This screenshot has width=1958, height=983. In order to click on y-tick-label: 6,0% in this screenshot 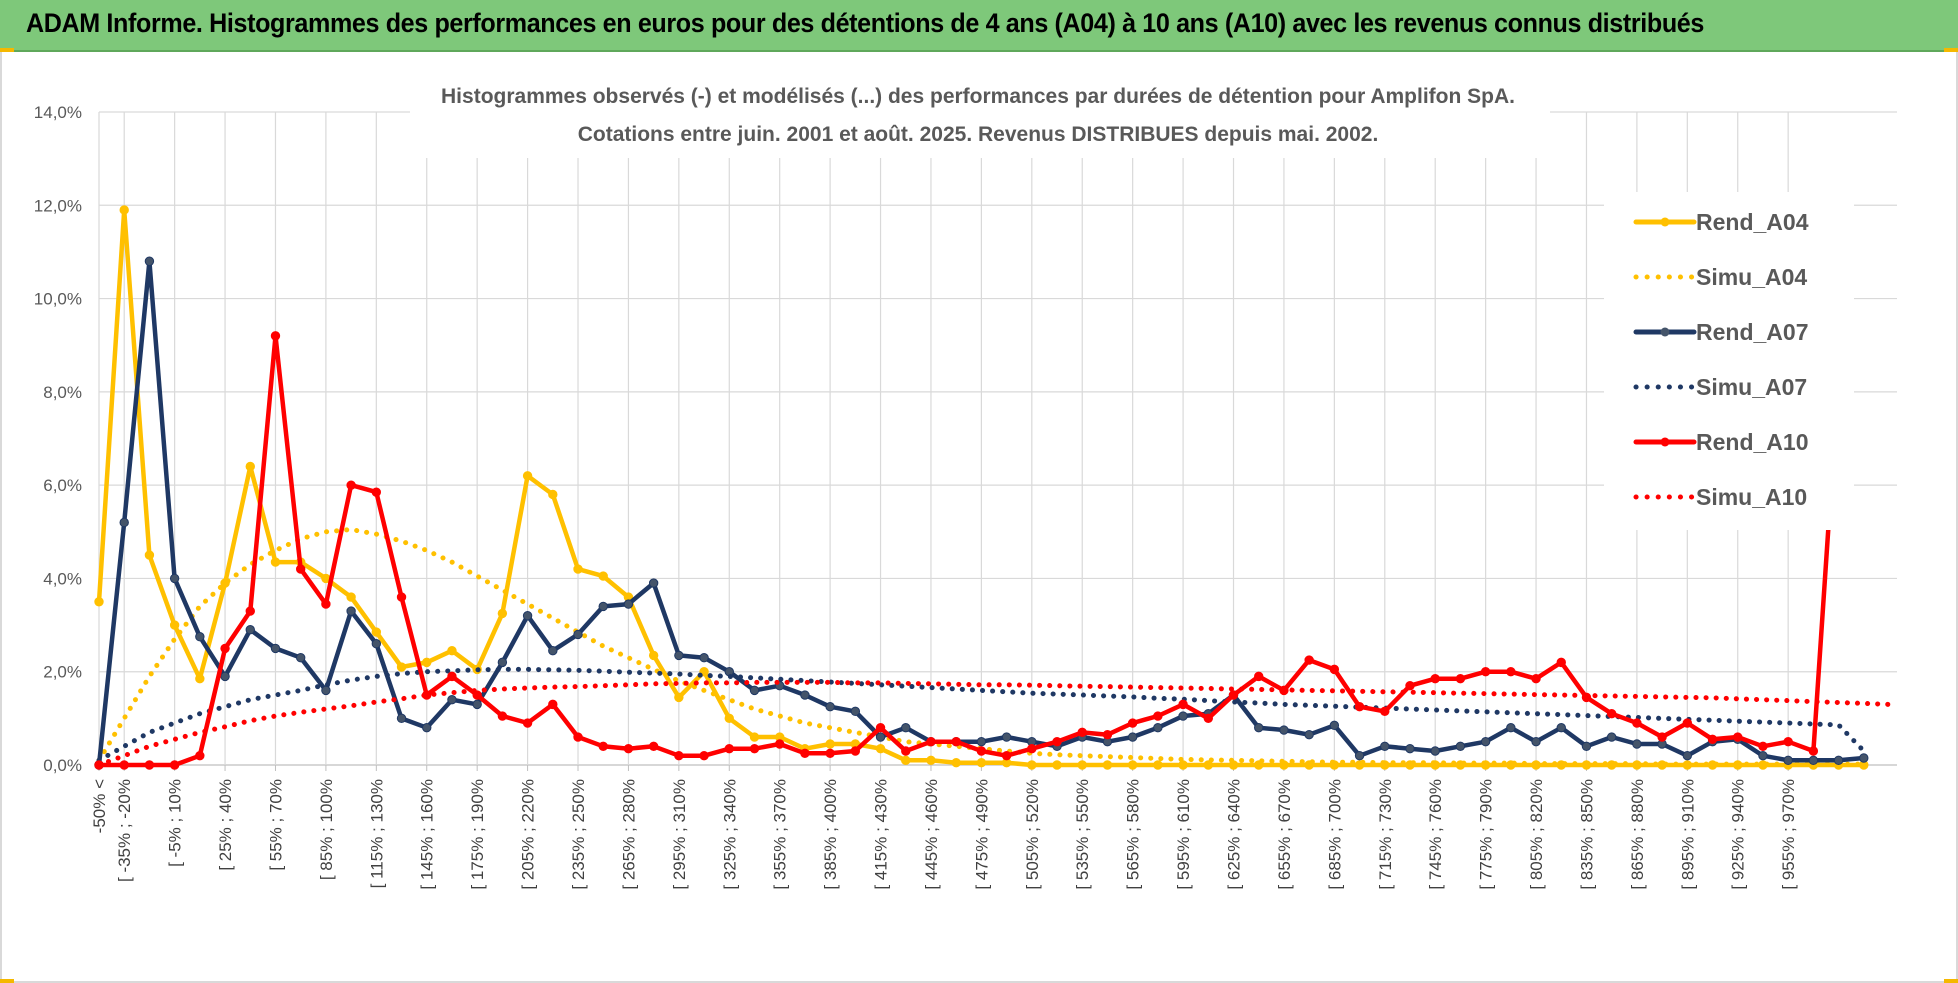, I will do `click(62, 485)`.